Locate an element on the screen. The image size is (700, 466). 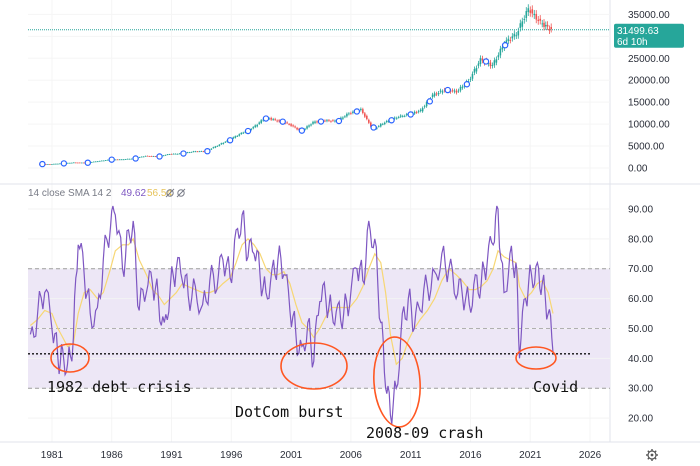
time-axis-labels: 1981 1986 1991 1996 2001 2006 2011 2016 2021 2026 is located at coordinates (321, 455).